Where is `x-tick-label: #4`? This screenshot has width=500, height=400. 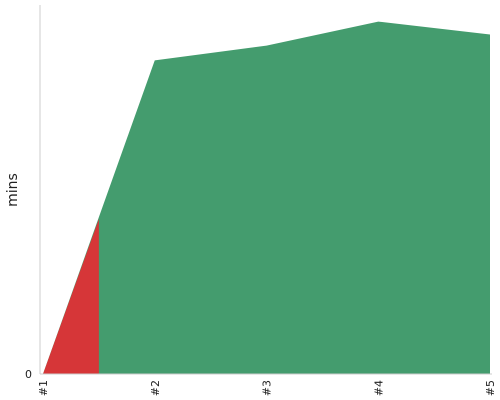
x-tick-label: #4 is located at coordinates (378, 388).